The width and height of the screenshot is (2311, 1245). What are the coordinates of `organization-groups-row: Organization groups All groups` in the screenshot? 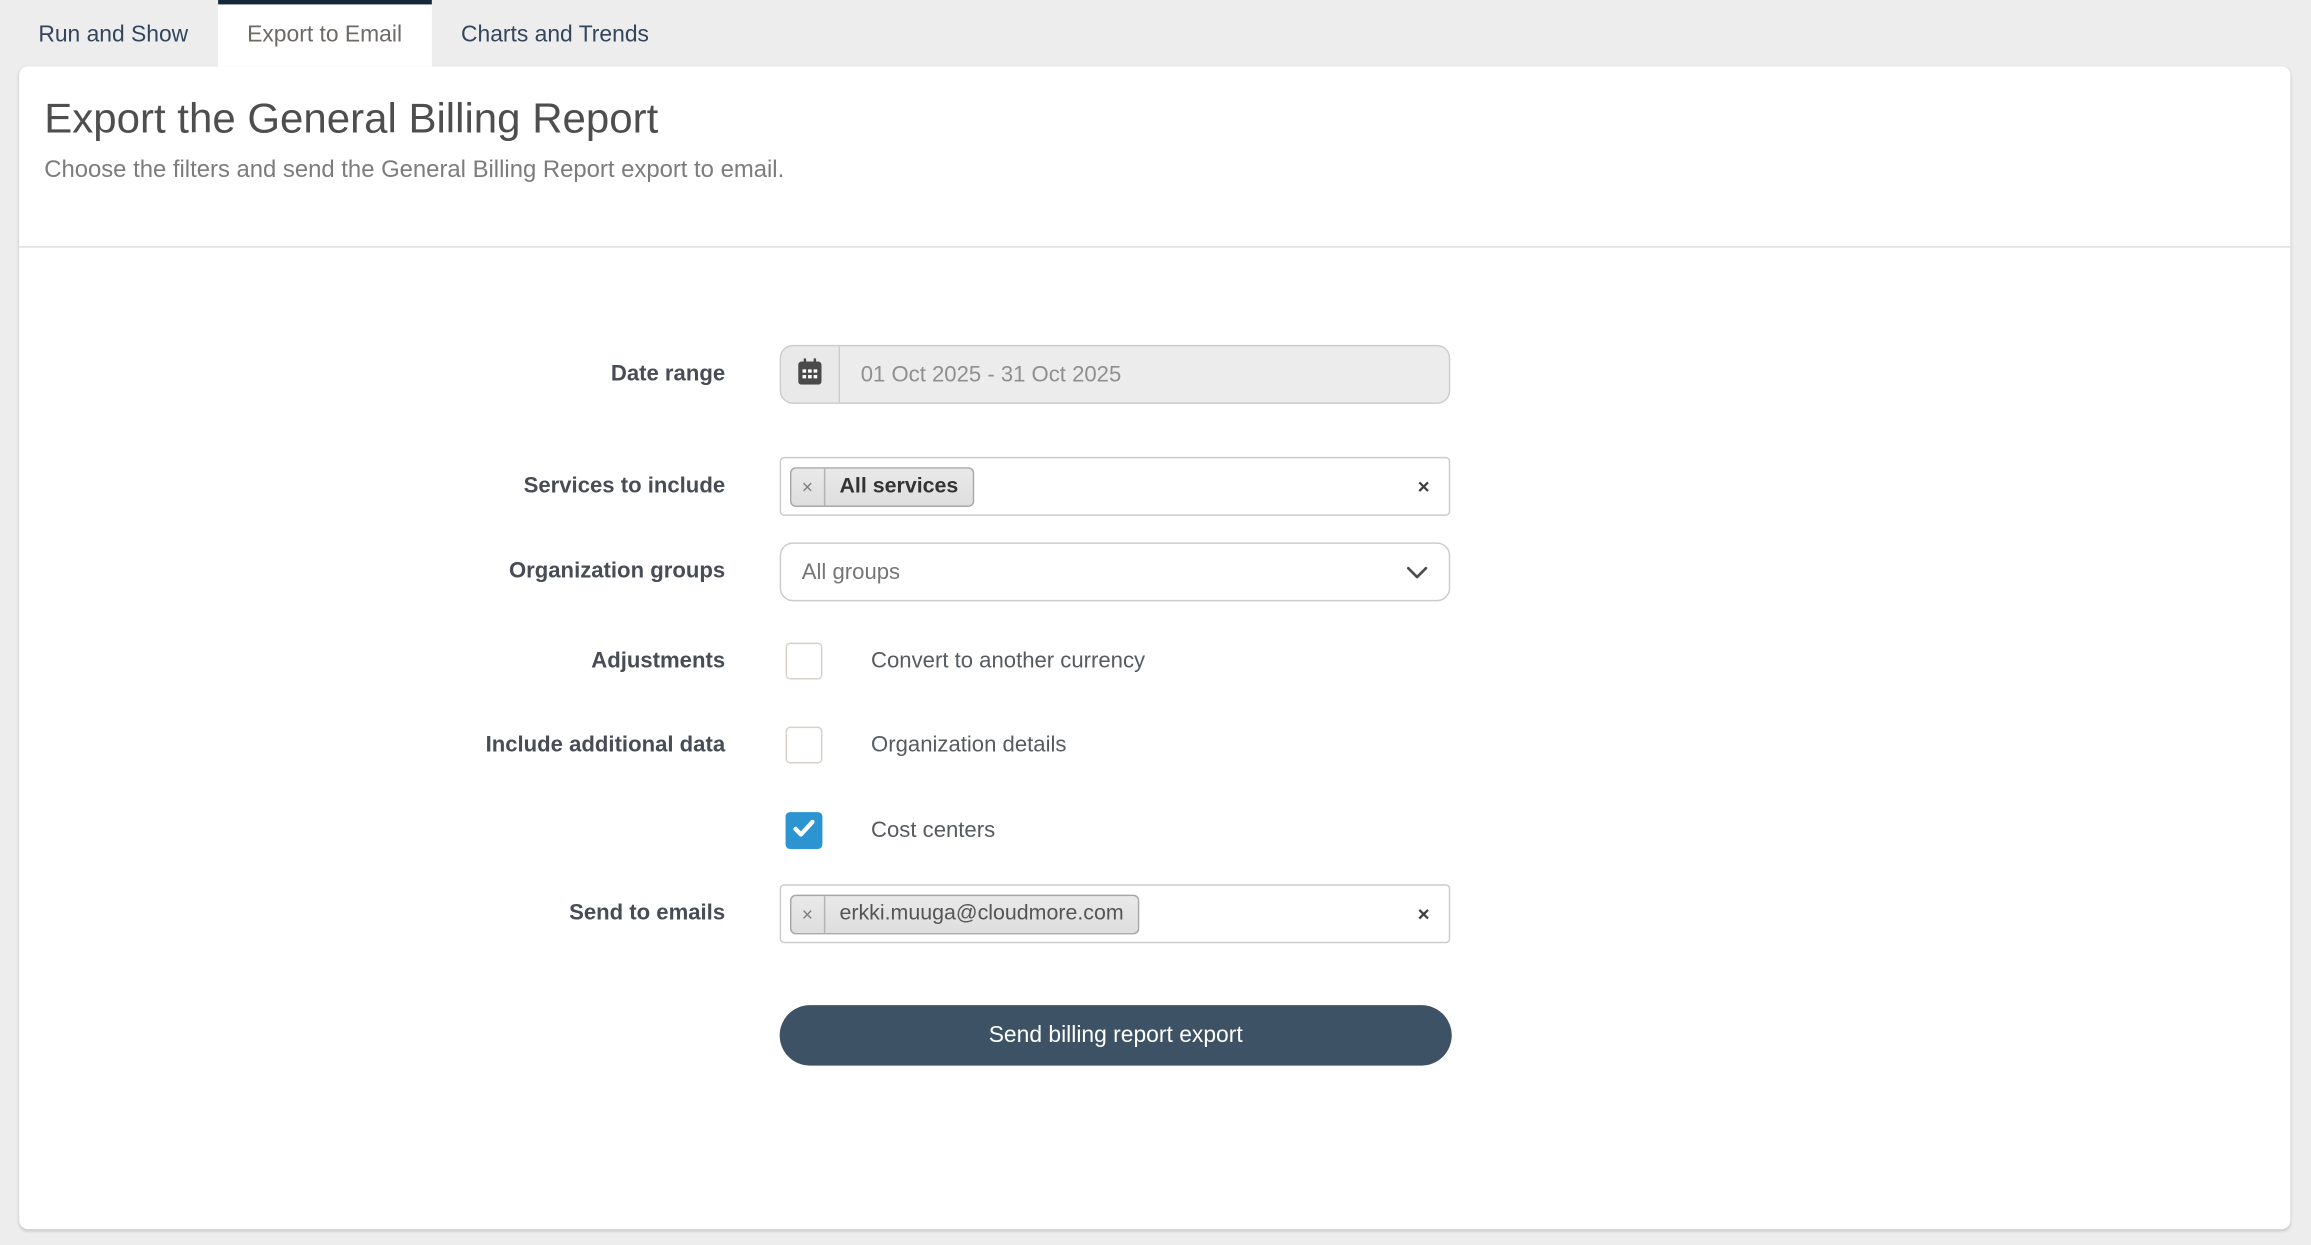 It's located at (1154, 572).